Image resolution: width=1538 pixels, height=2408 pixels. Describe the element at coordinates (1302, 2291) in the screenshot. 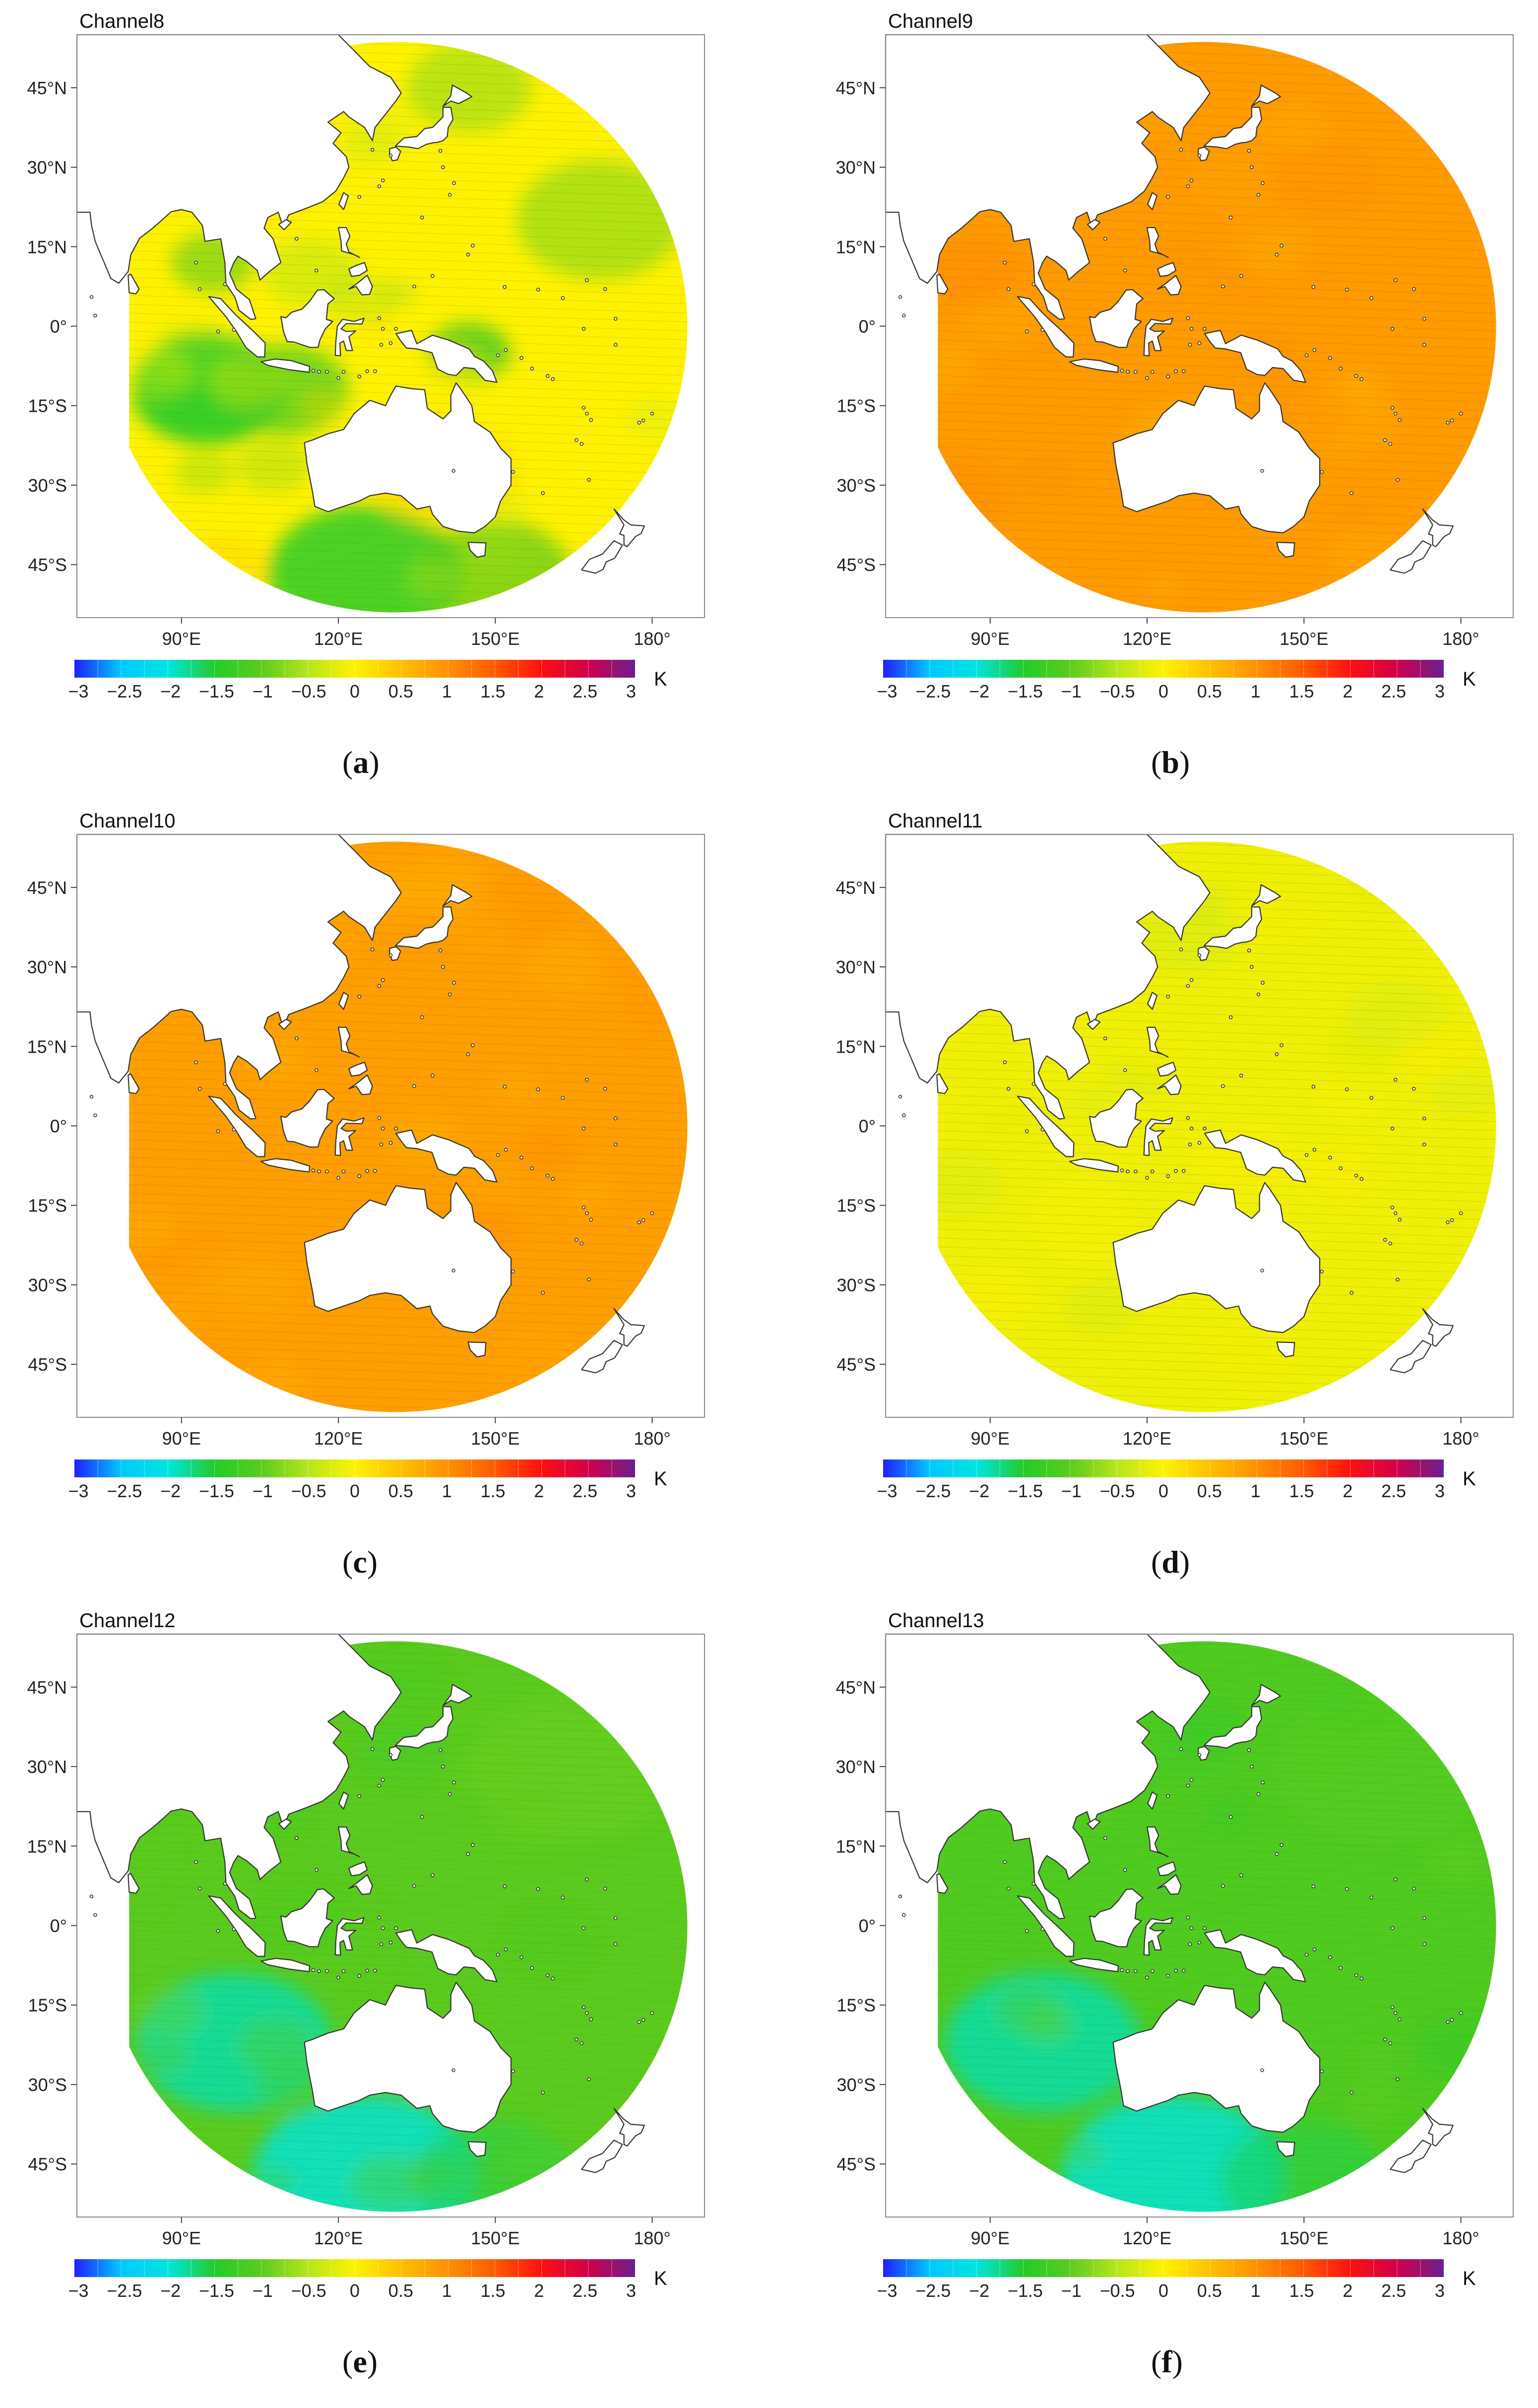

I see `colorbar-tick-label: 1.5` at that location.